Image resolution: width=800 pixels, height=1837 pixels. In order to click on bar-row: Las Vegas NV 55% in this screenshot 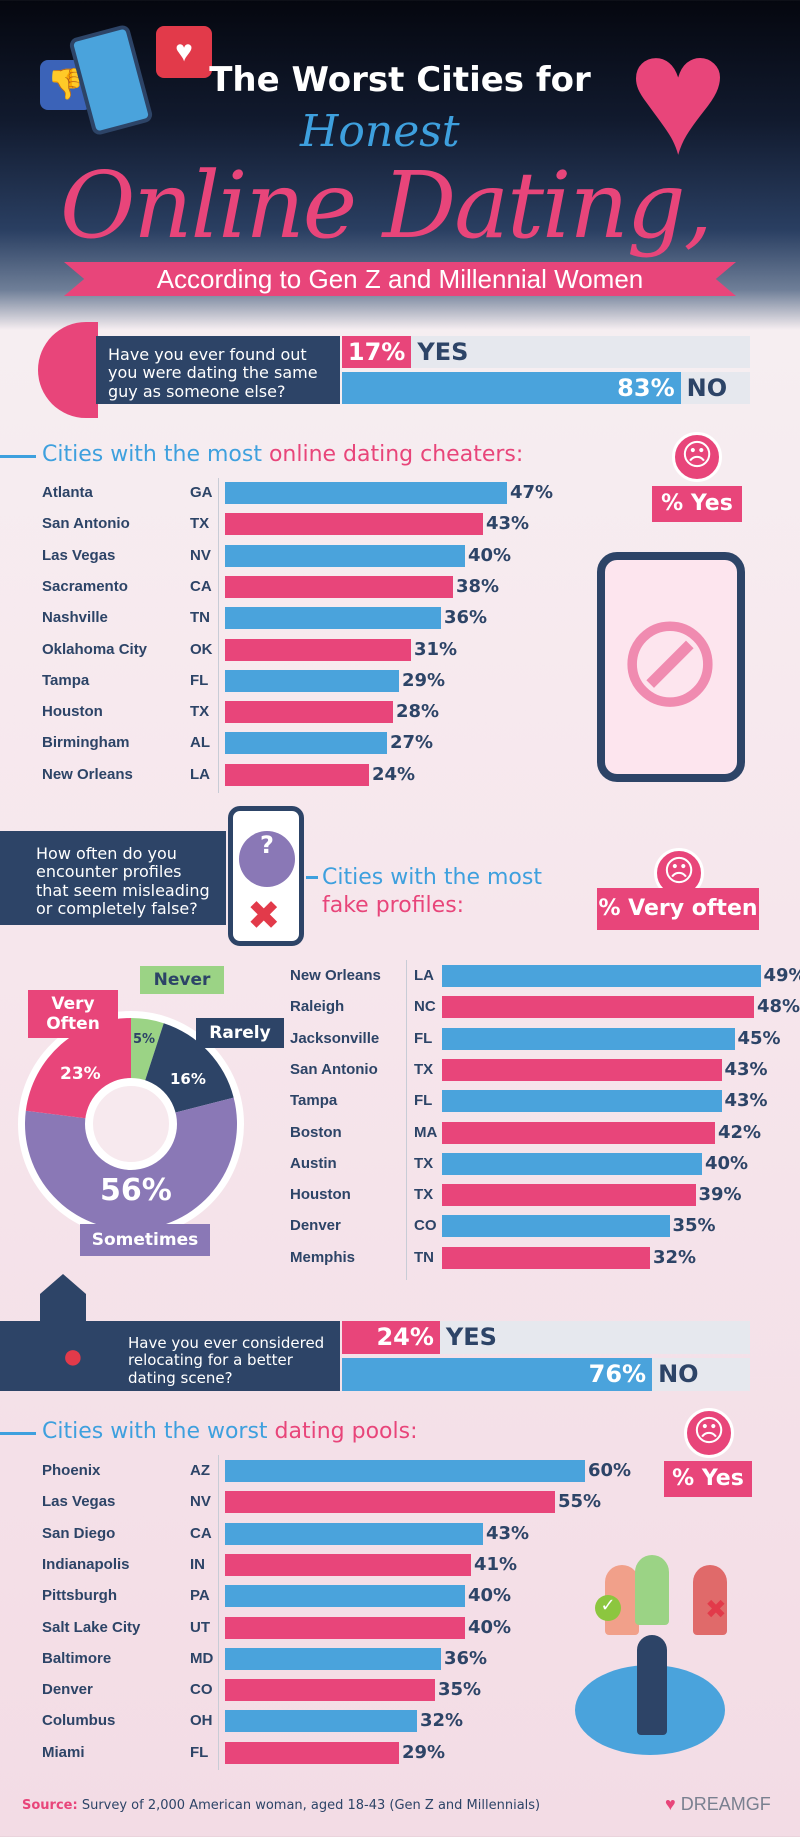, I will do `click(400, 1502)`.